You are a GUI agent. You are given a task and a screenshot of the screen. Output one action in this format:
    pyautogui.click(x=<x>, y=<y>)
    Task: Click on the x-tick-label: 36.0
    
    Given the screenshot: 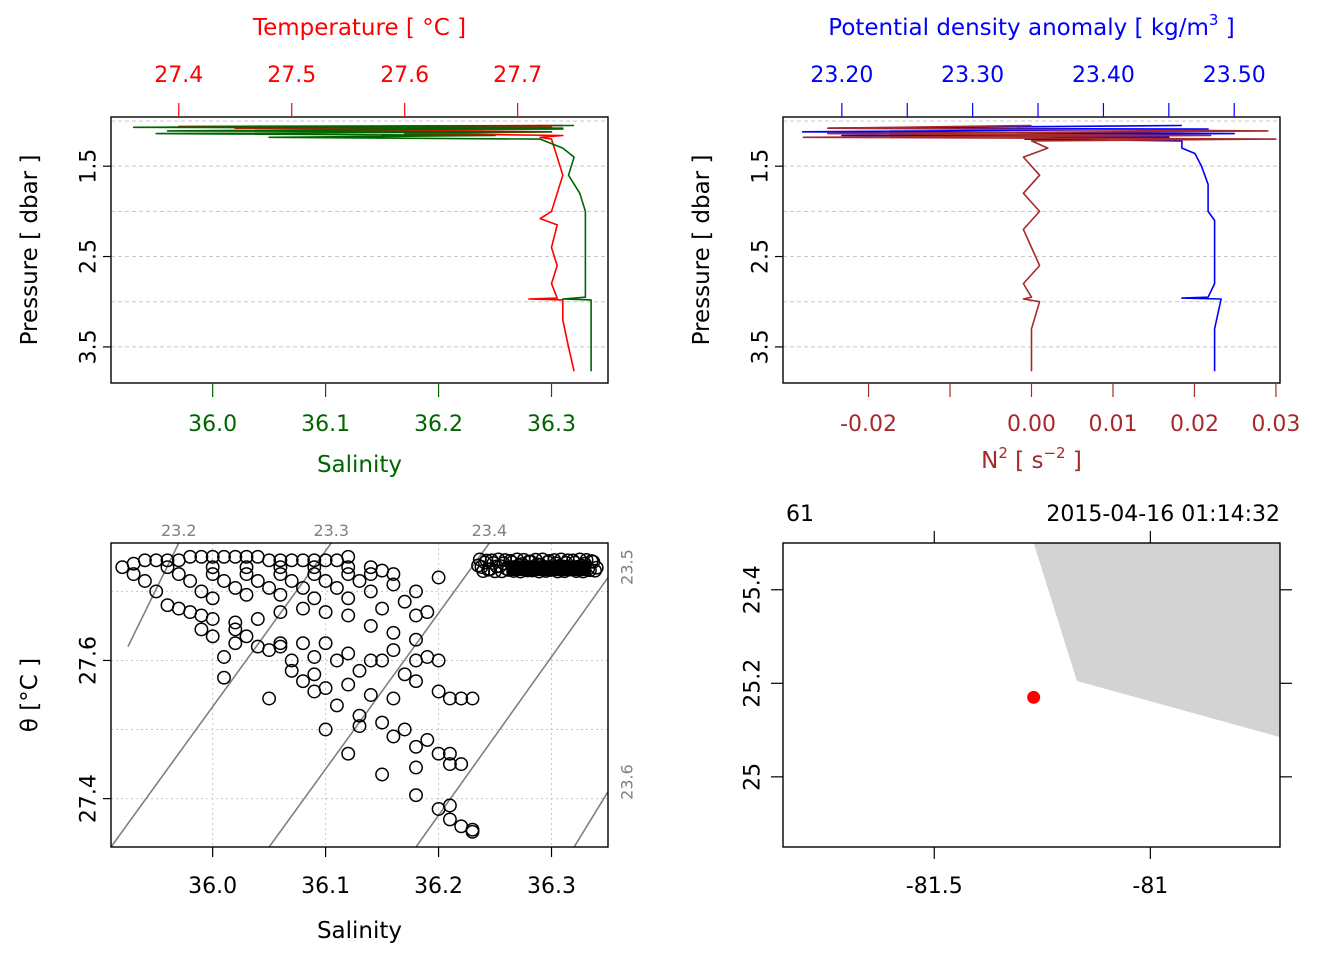 What is the action you would take?
    pyautogui.click(x=212, y=886)
    